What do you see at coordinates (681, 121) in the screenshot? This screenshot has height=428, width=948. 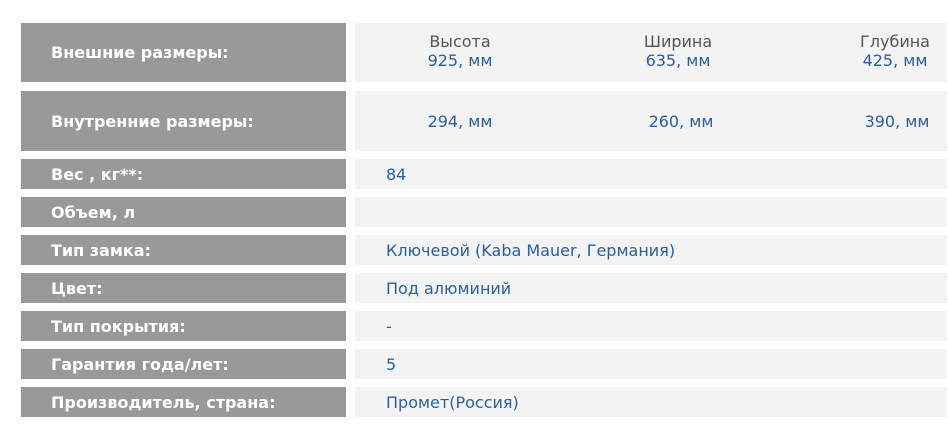 I see `width-value: 260, мм` at bounding box center [681, 121].